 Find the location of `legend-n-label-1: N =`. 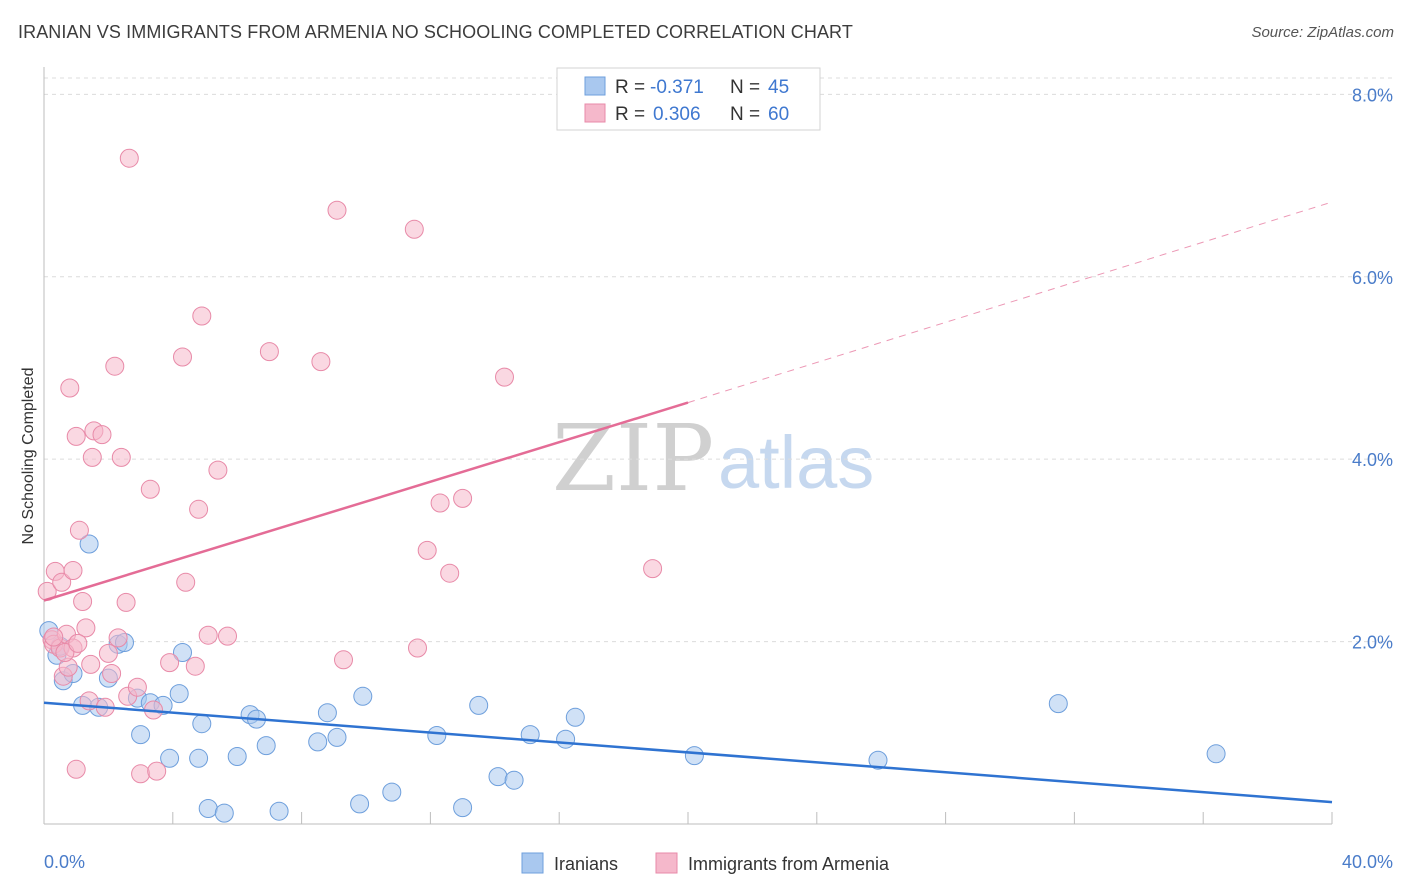

legend-n-label-1: N = is located at coordinates (745, 87).